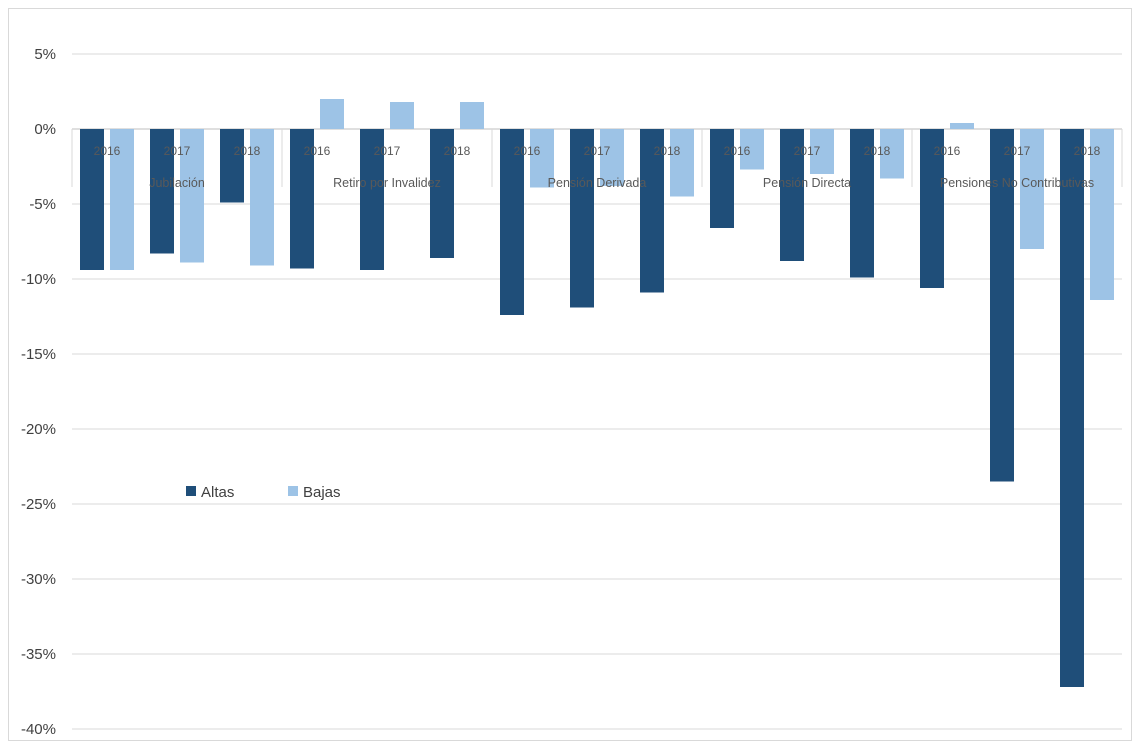 The width and height of the screenshot is (1133, 742). I want to click on y-tick-label: -35%, so click(38, 654).